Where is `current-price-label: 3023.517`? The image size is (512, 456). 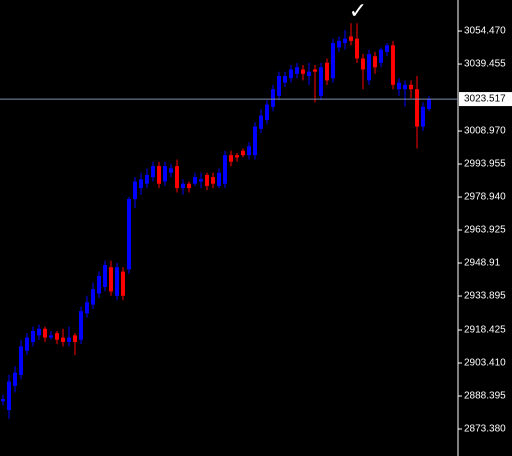 current-price-label: 3023.517 is located at coordinates (485, 99).